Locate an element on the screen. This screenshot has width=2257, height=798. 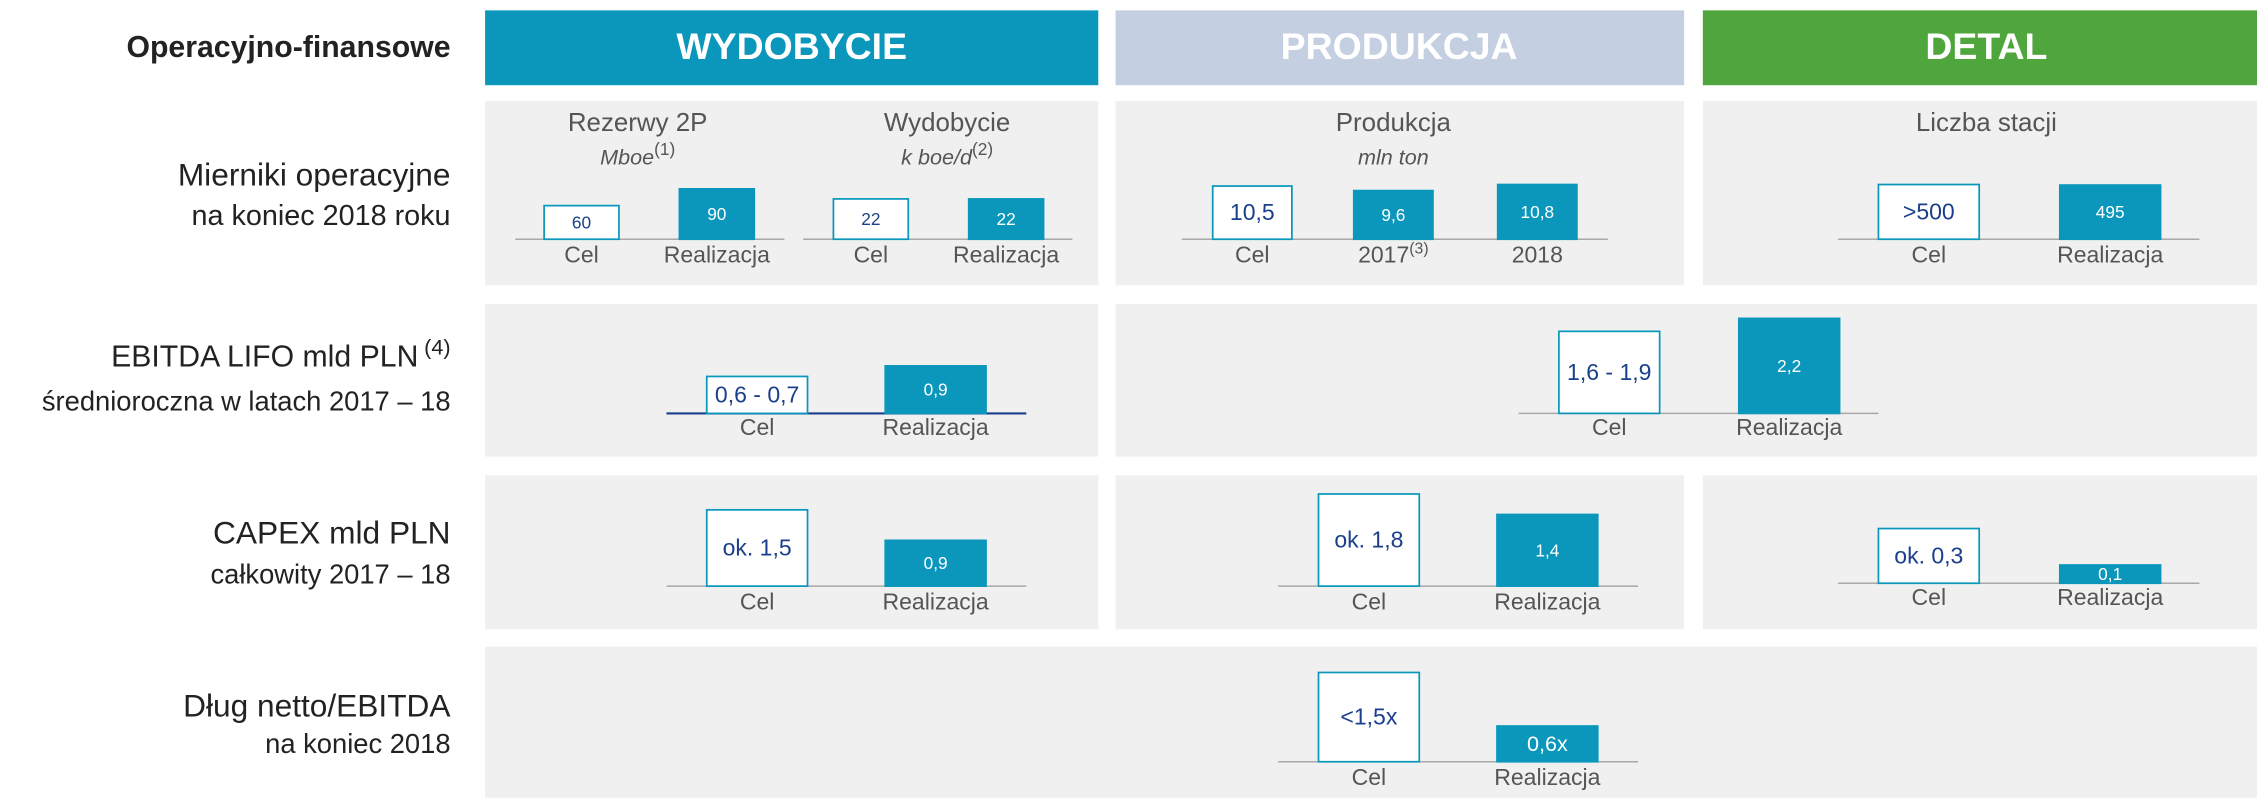
bar-label: 0,6 - 0,7 is located at coordinates (757, 394).